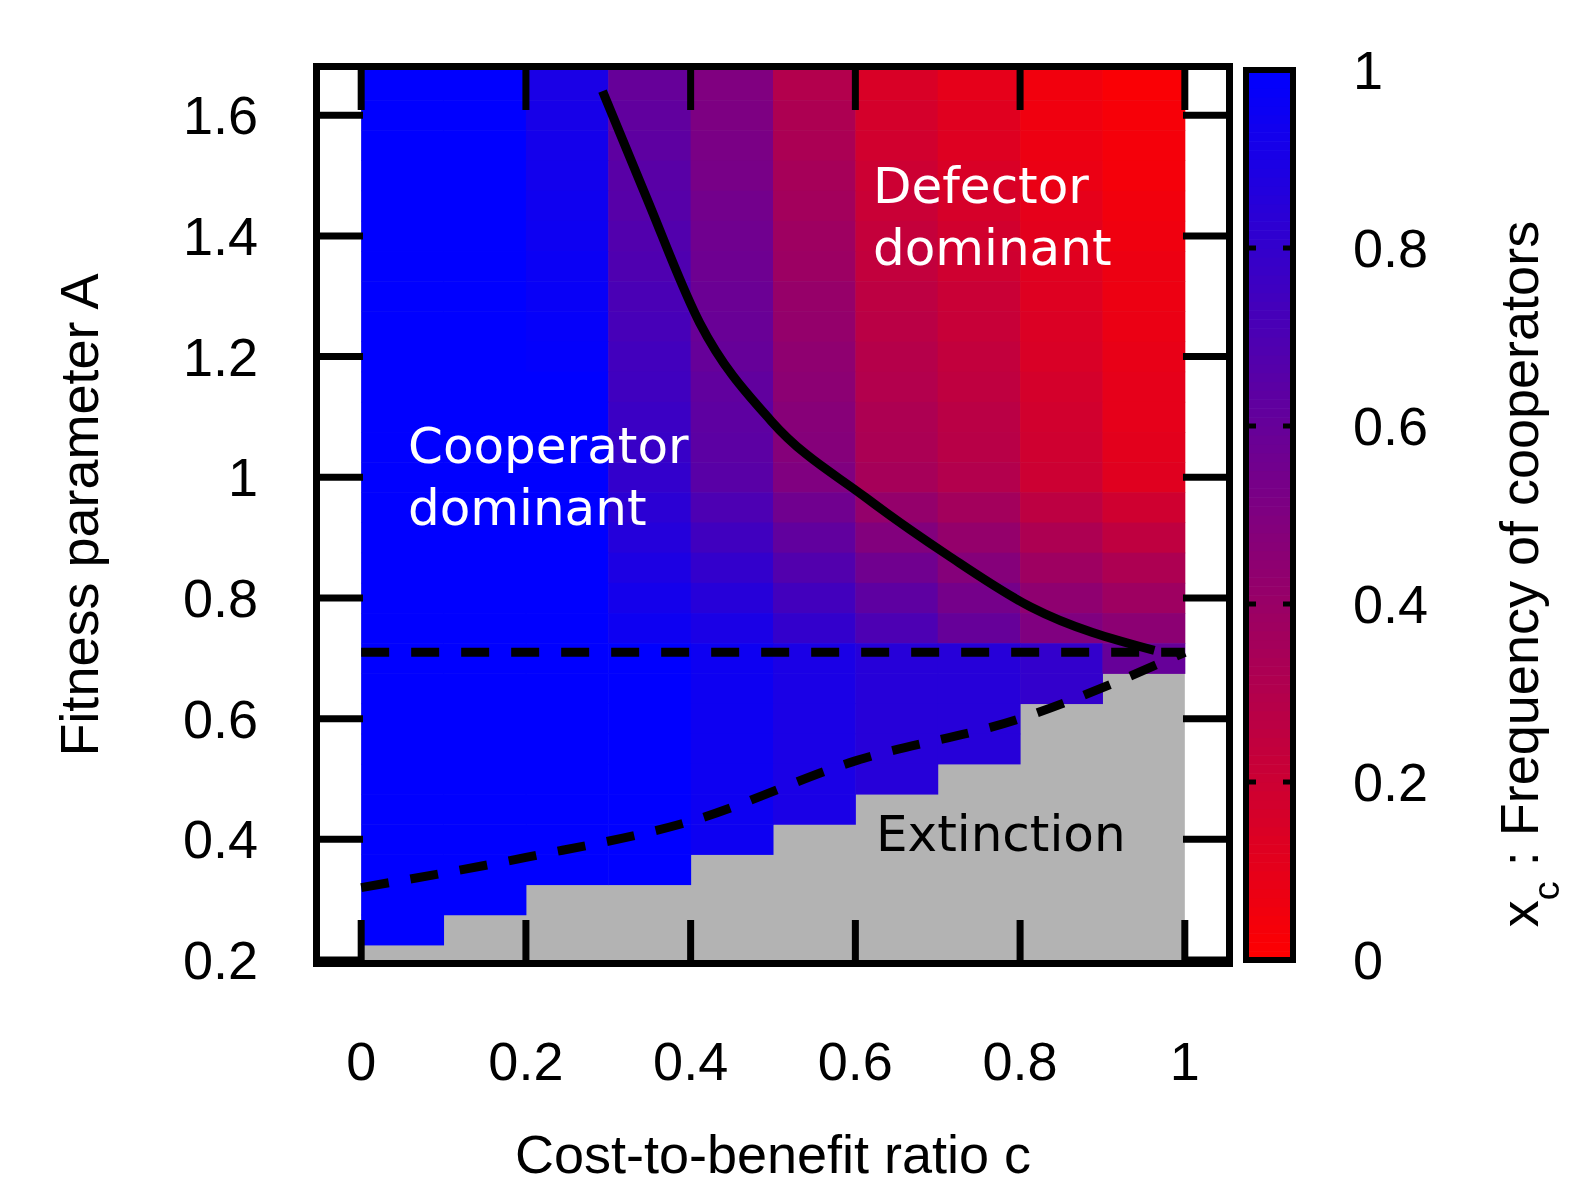 This screenshot has height=1188, width=1585. I want to click on color-bar-label: 0, so click(1368, 959).